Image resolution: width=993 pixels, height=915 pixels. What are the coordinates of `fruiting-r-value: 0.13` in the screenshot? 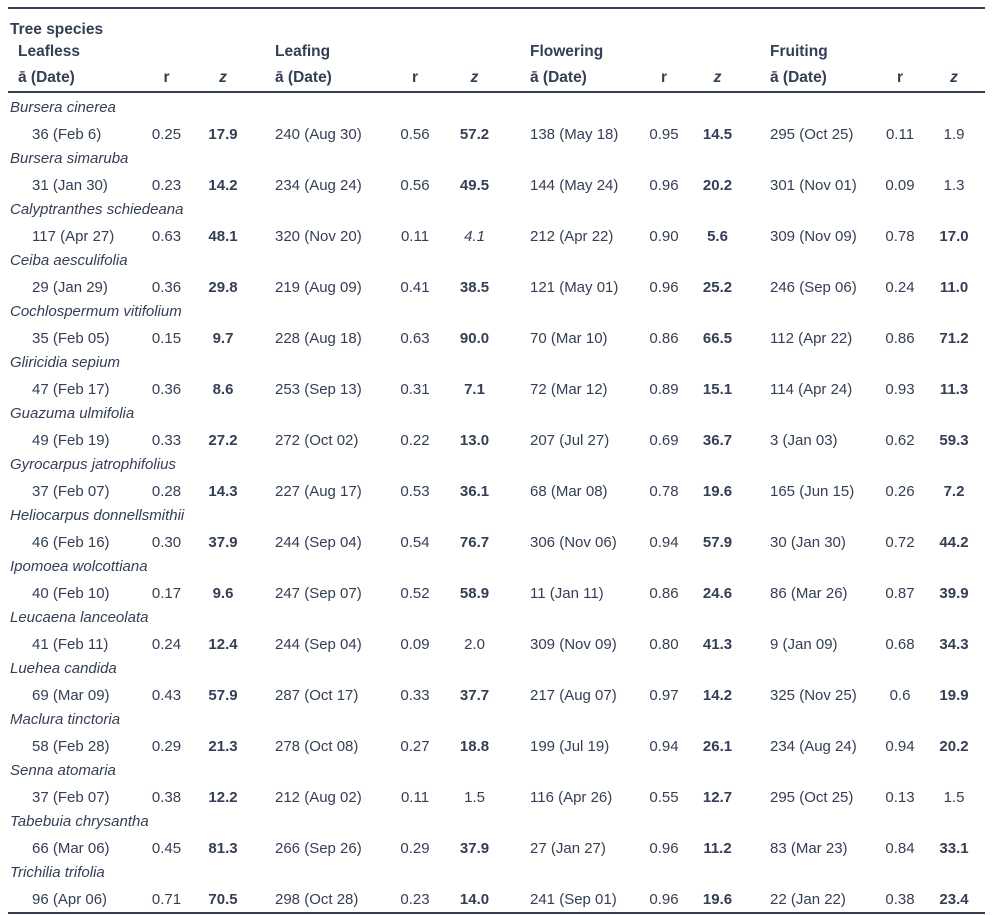 It's located at (900, 797).